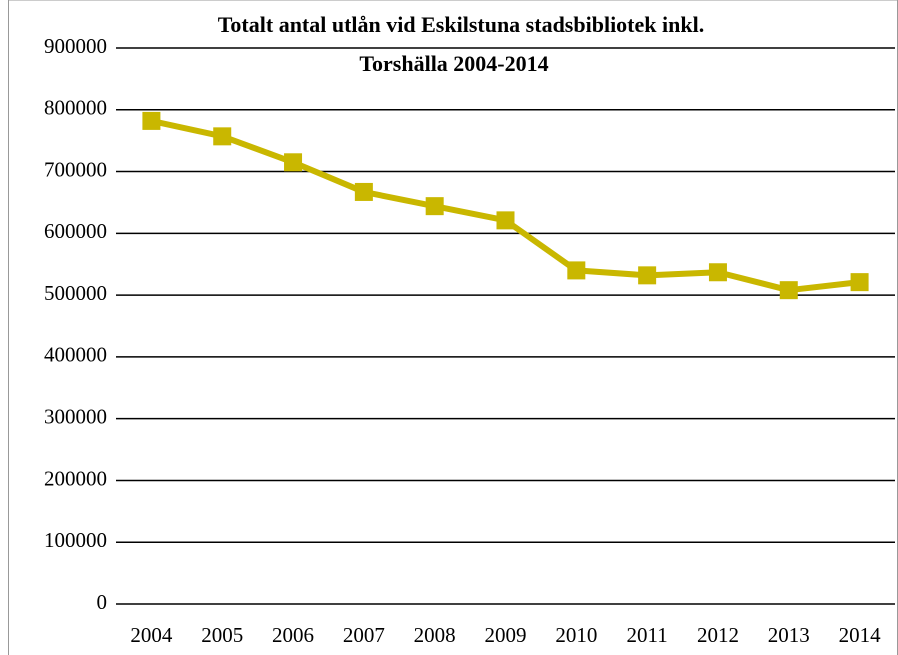 This screenshot has height=655, width=898. Describe the element at coordinates (647, 635) in the screenshot. I see `x-tick-label: 2011` at that location.